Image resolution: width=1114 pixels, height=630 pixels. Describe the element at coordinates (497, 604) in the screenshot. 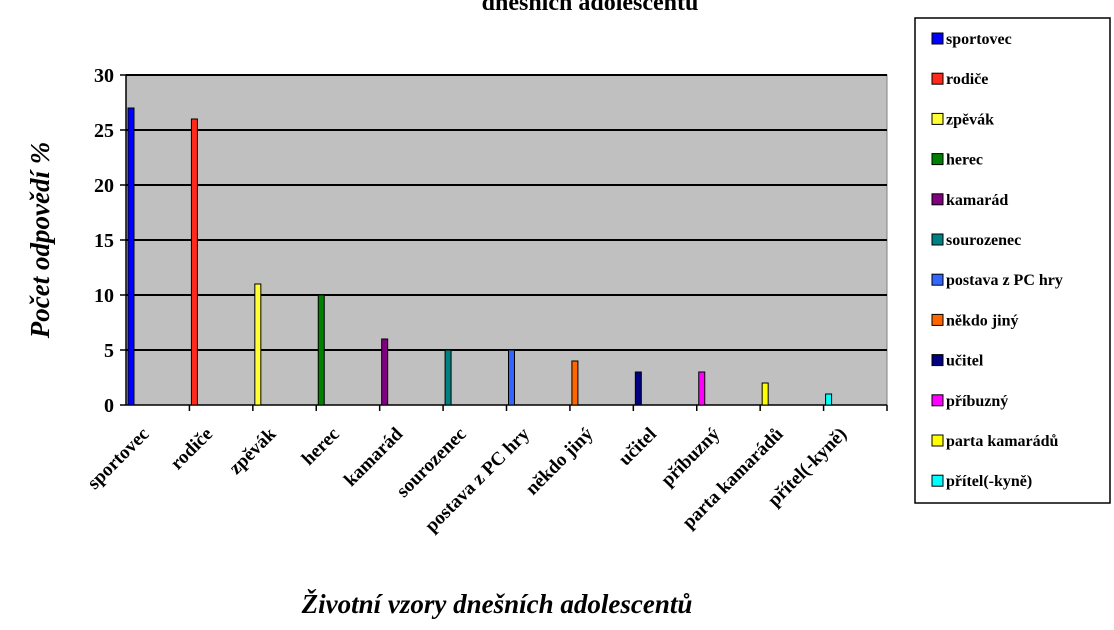

I see `x-axis-title: Životní vzory dnešních adolescentů` at that location.